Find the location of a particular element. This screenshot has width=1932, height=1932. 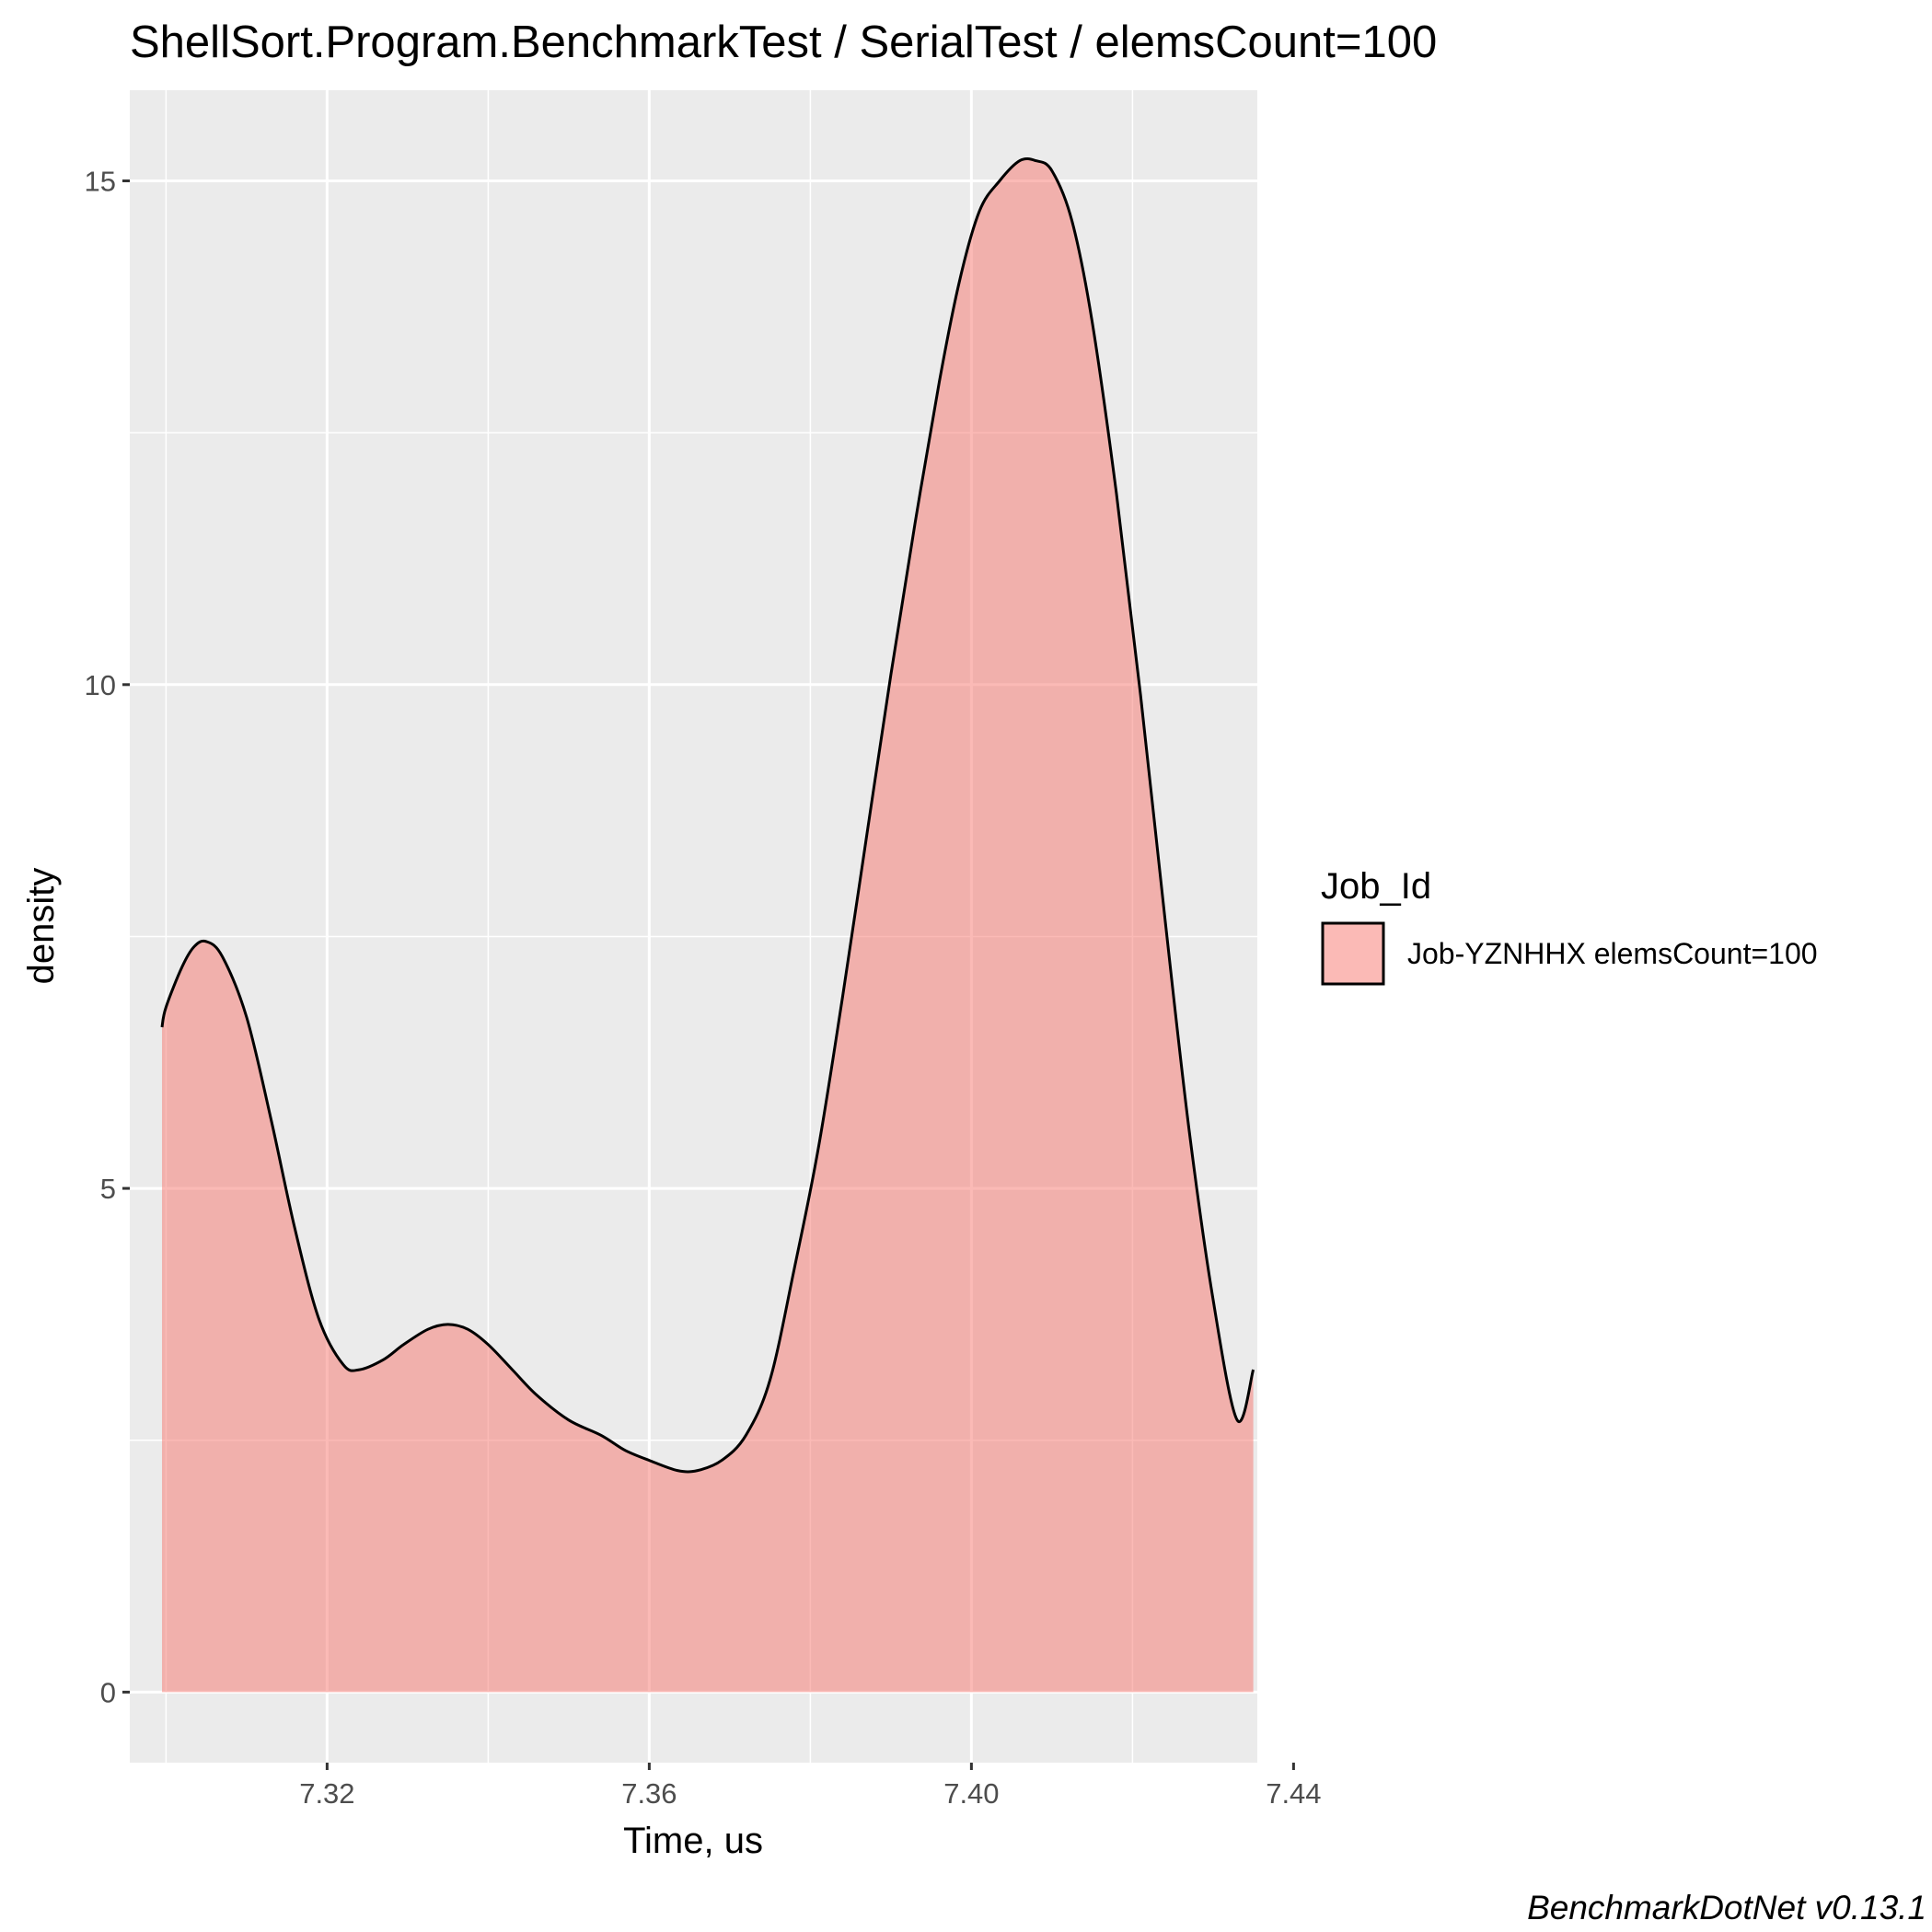

legend-key is located at coordinates (1353, 954).